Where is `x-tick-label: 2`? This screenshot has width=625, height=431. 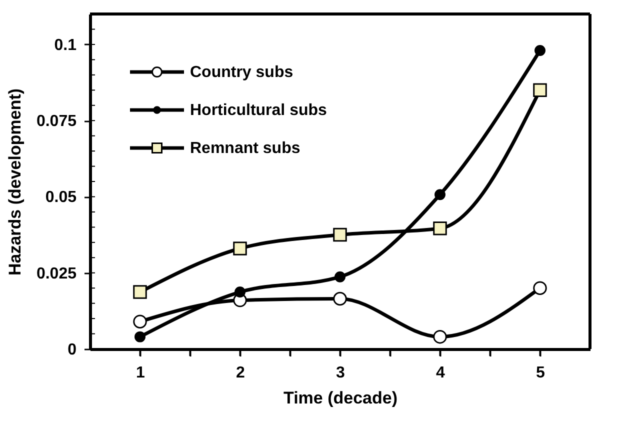 x-tick-label: 2 is located at coordinates (241, 373).